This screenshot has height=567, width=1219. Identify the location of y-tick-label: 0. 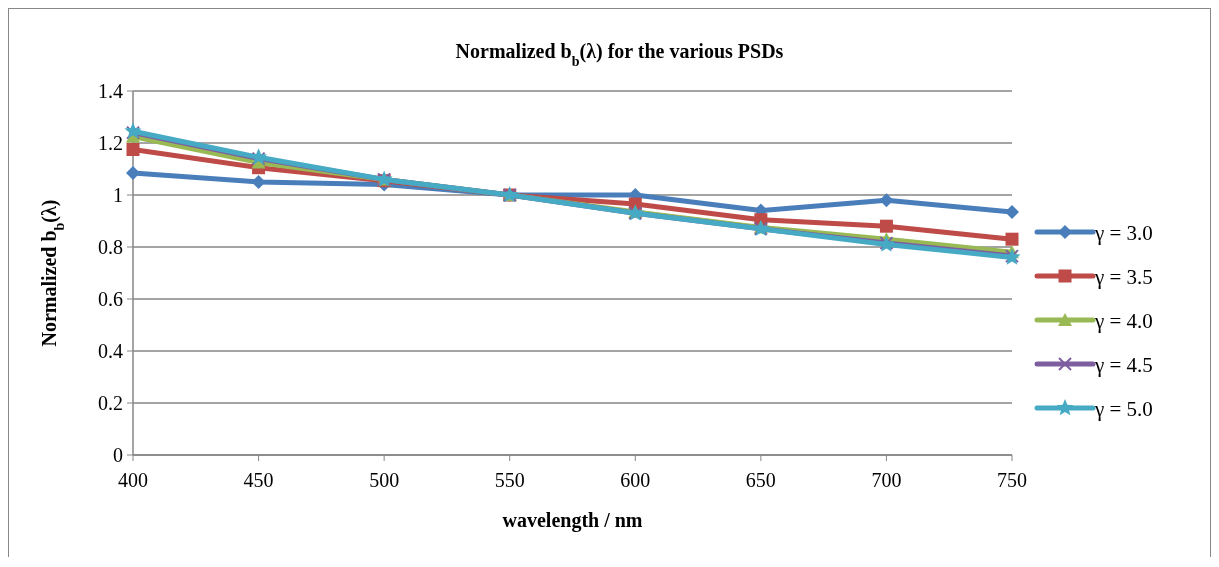
(118, 455).